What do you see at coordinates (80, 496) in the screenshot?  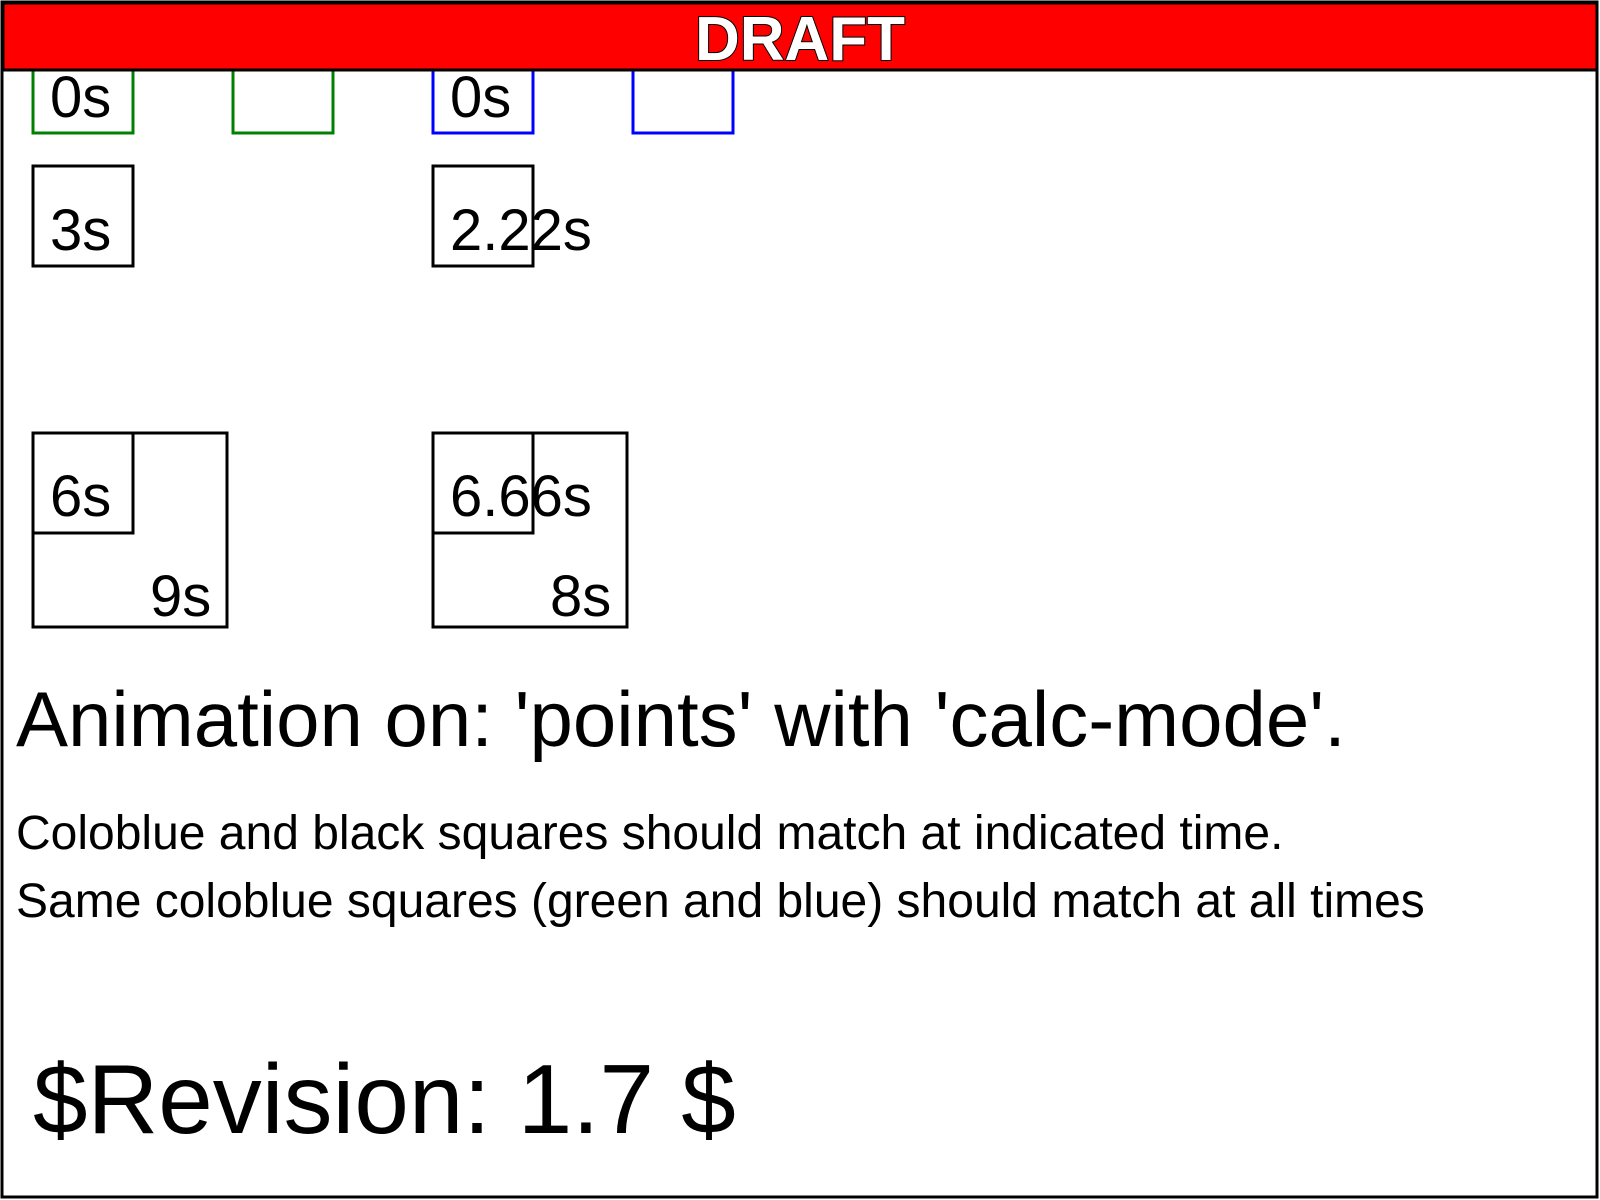 I see `group-a-label-6s: 6s` at bounding box center [80, 496].